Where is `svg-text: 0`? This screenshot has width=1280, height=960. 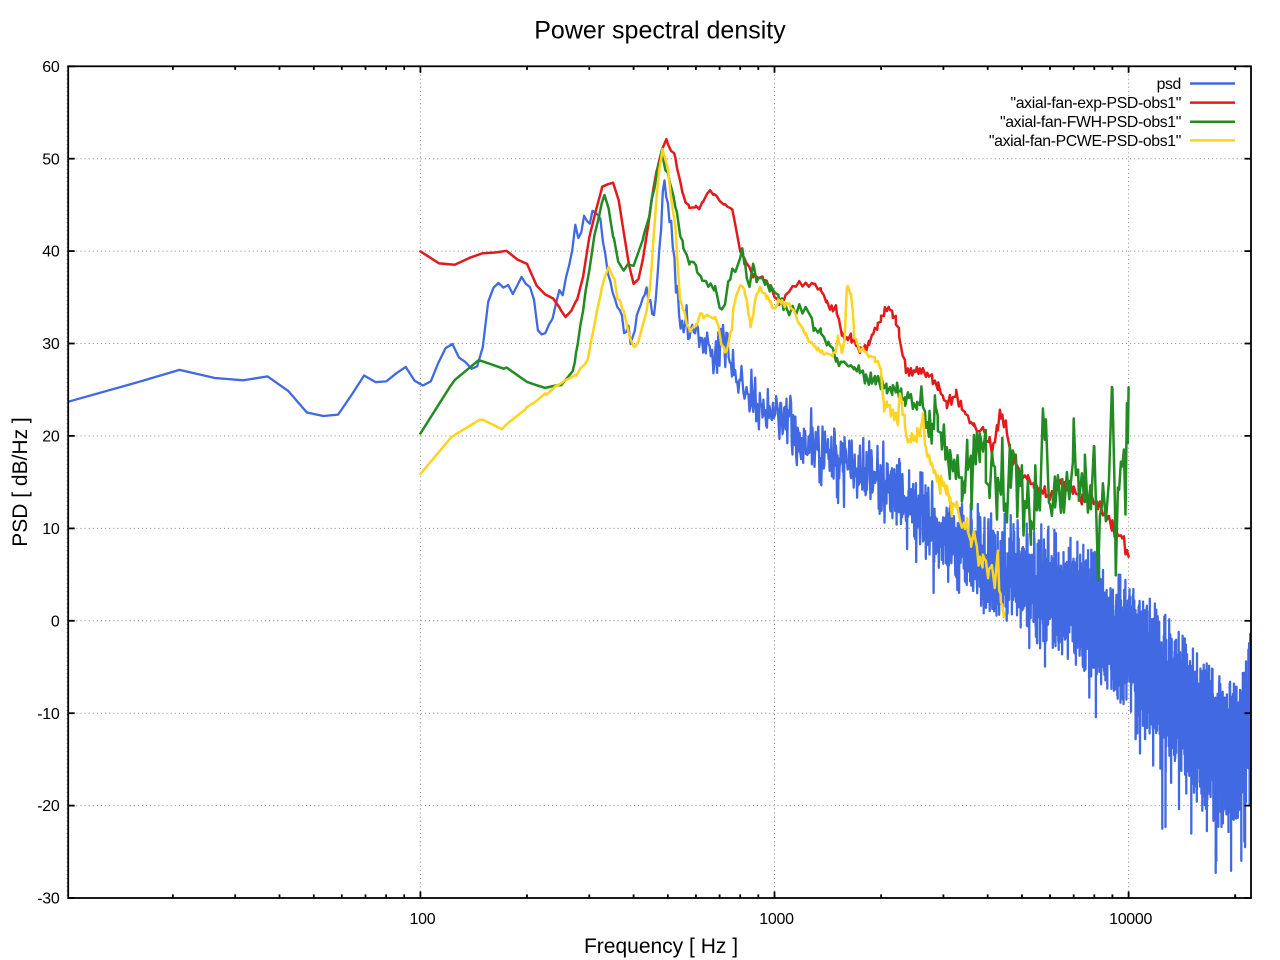
svg-text: 0 is located at coordinates (55, 621).